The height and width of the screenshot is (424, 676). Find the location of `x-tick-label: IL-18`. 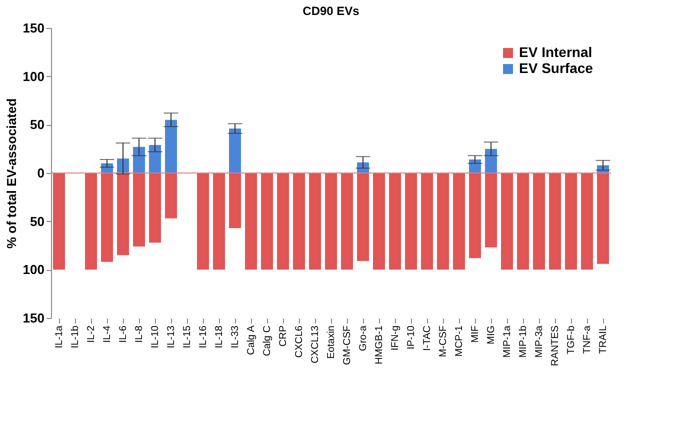

x-tick-label: IL-18 is located at coordinates (219, 336).